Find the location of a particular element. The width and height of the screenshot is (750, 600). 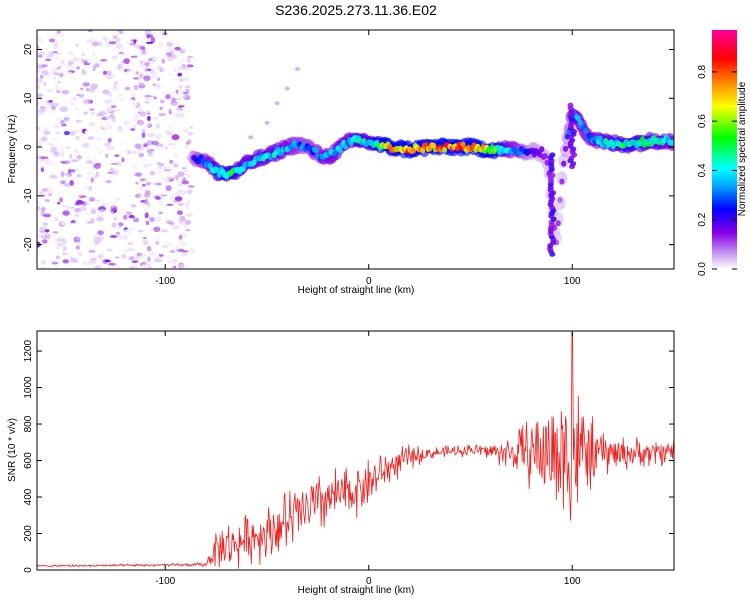

snr-x-label: Height of straight line (km) is located at coordinates (356, 590).